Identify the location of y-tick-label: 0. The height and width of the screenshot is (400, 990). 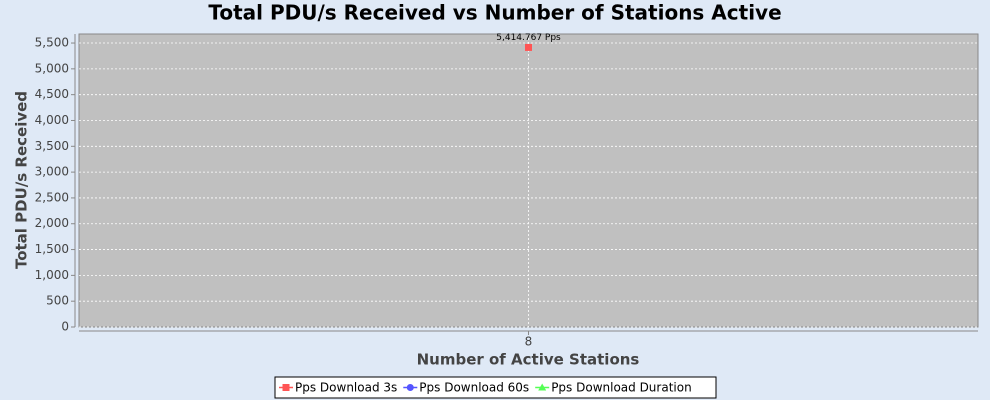
(65, 327).